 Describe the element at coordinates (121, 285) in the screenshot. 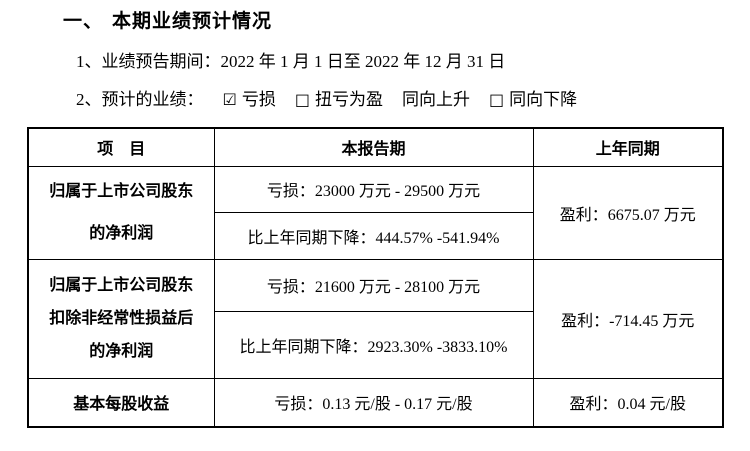

I see `row2-item-line1: 归属于上市公司股东` at that location.